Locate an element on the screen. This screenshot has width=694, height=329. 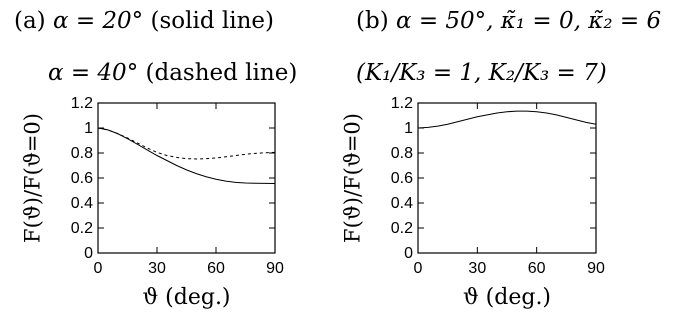
caption-a-dashed-note: (dashed line) is located at coordinates (218, 73).